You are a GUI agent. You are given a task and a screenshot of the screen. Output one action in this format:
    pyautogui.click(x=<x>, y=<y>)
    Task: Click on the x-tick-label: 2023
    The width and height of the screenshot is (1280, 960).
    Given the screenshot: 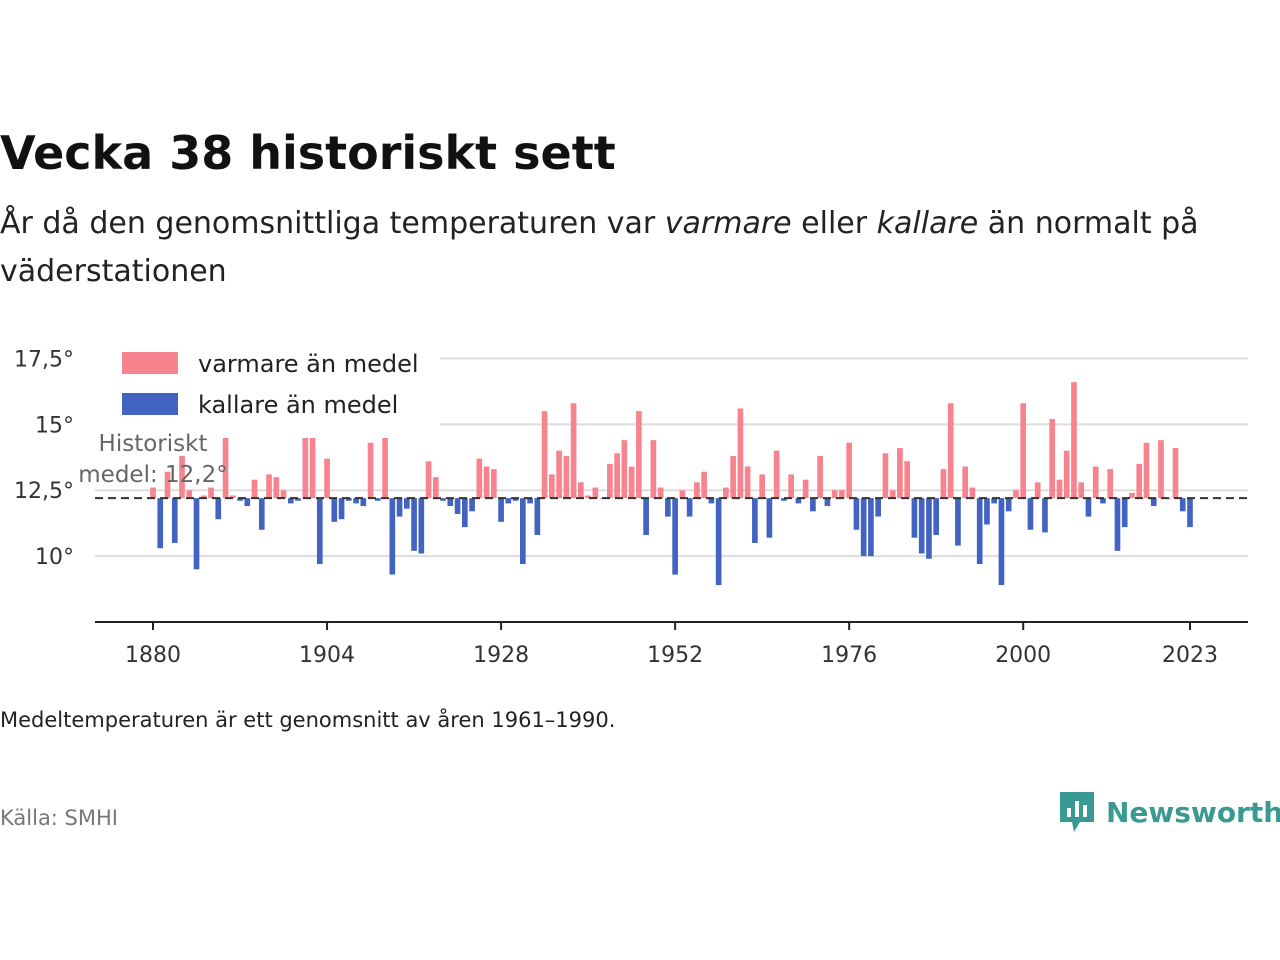 What is the action you would take?
    pyautogui.click(x=1190, y=655)
    